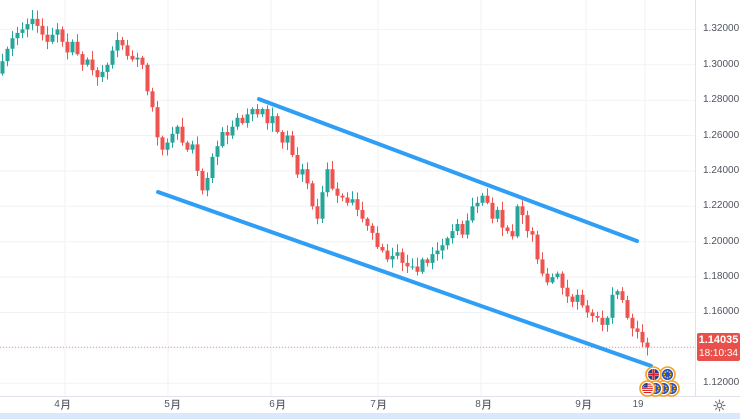 Image resolution: width=740 pixels, height=419 pixels. What do you see at coordinates (721, 99) in the screenshot?
I see `price-axis-label: 1.28000` at bounding box center [721, 99].